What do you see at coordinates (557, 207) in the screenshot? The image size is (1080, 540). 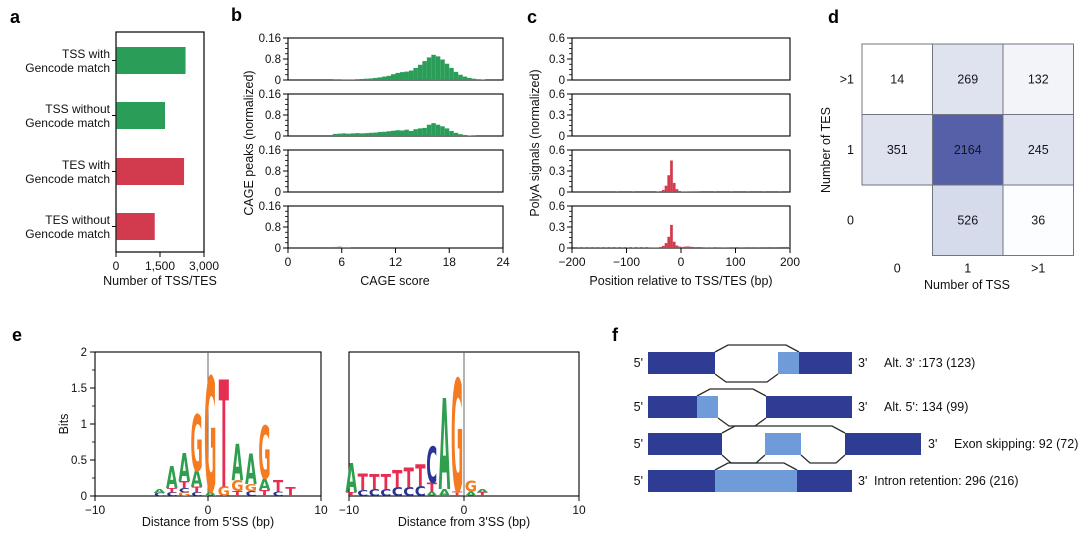 I see `tick-label: 0.6` at bounding box center [557, 207].